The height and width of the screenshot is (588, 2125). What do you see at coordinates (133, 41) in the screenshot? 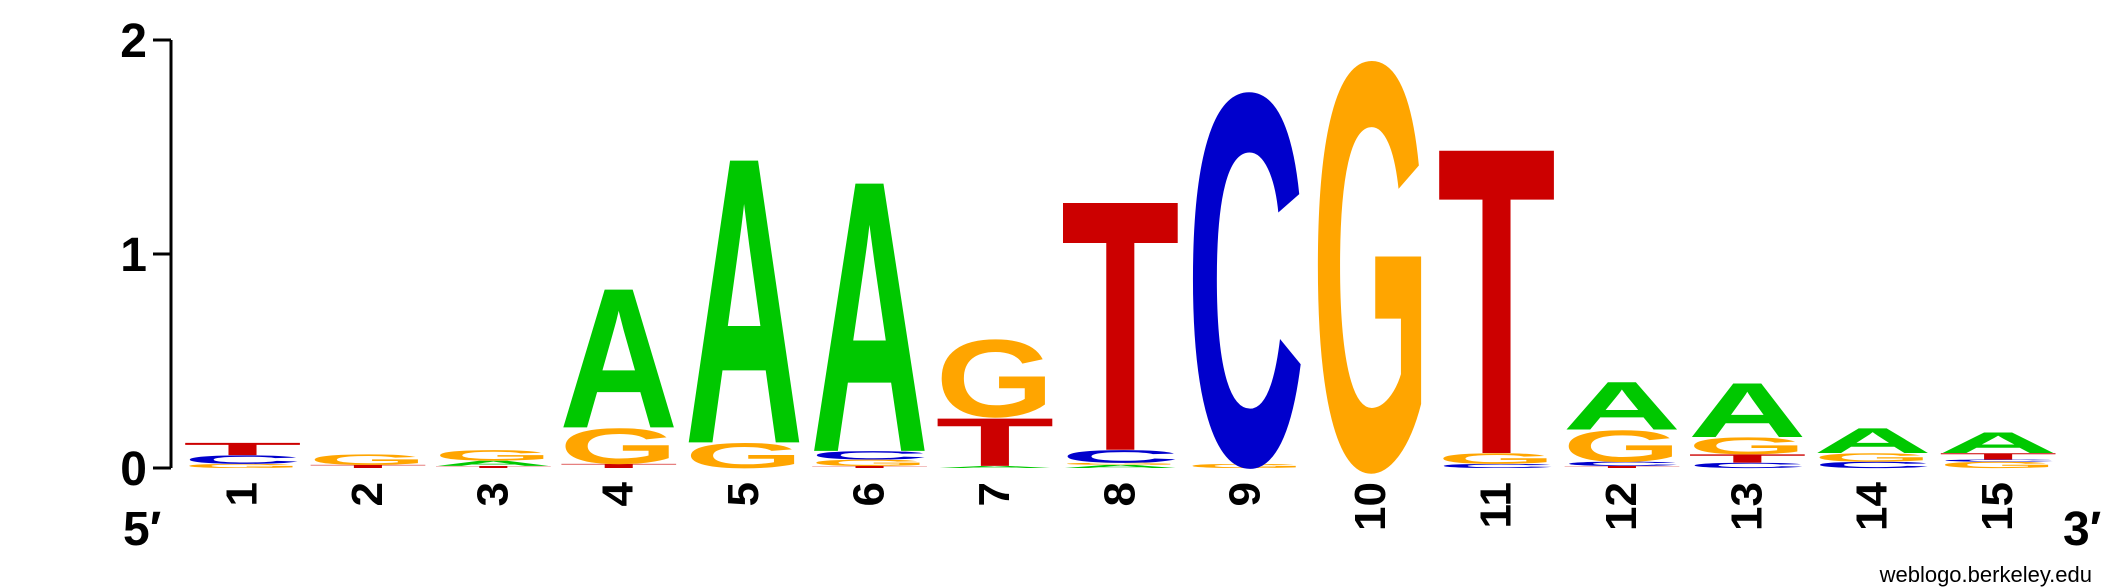
I see `y-tick-label: 2` at bounding box center [133, 41].